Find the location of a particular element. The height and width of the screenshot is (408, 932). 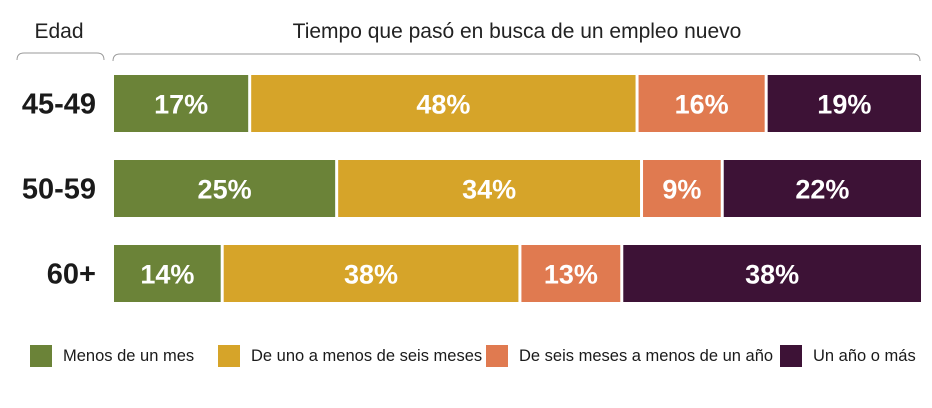

data-label-45-49-2: 48% is located at coordinates (443, 105).